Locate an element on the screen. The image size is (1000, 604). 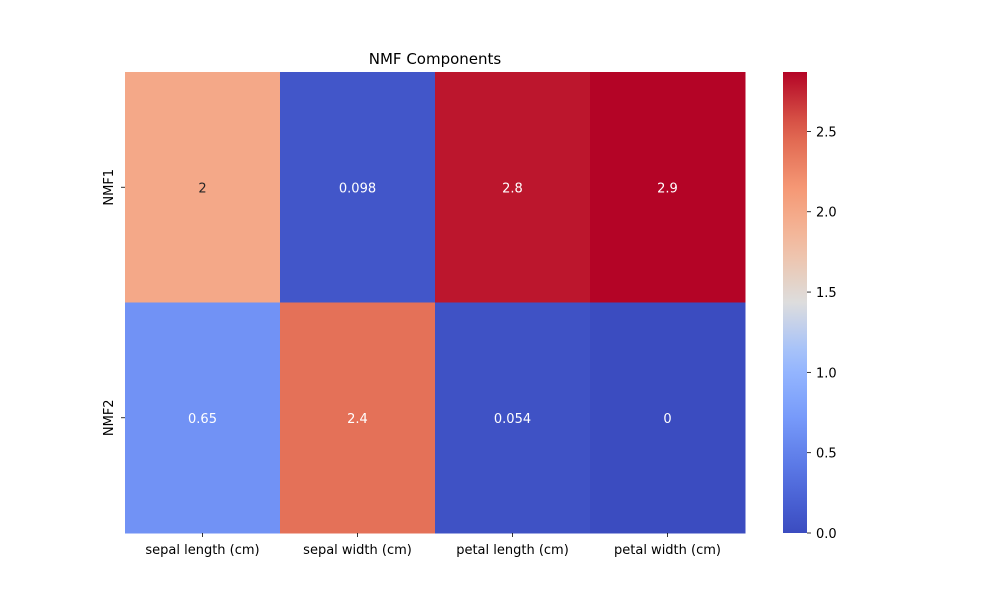
y-tick-label-1: NMF2 is located at coordinates (109, 417).